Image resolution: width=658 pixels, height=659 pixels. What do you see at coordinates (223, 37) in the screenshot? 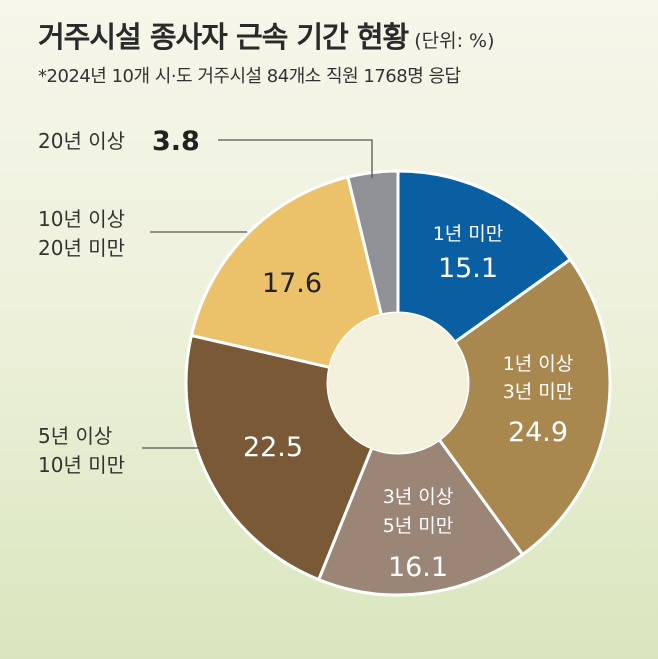
I see `chart-title: 거주시설 종사자 근속 기간 현황` at bounding box center [223, 37].